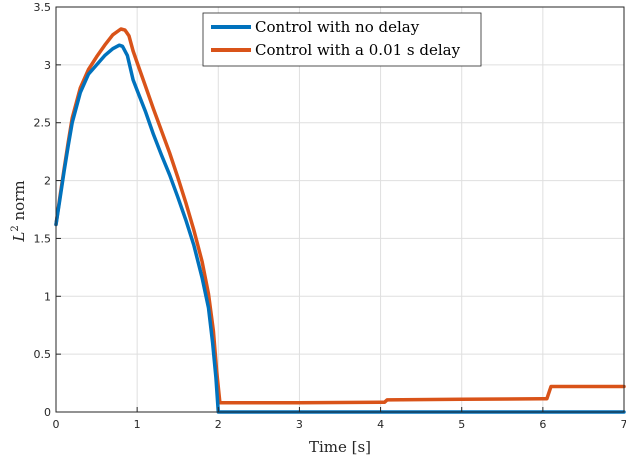 This screenshot has width=626, height=459. Describe the element at coordinates (380, 424) in the screenshot. I see `x-tick-label: 4` at that location.